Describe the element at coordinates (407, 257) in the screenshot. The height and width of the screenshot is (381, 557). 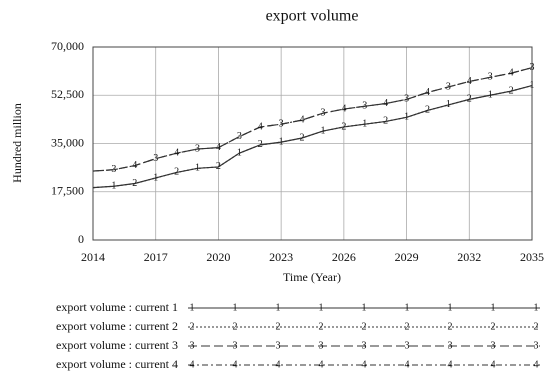
I see `x-tick-label: 2029` at that location.